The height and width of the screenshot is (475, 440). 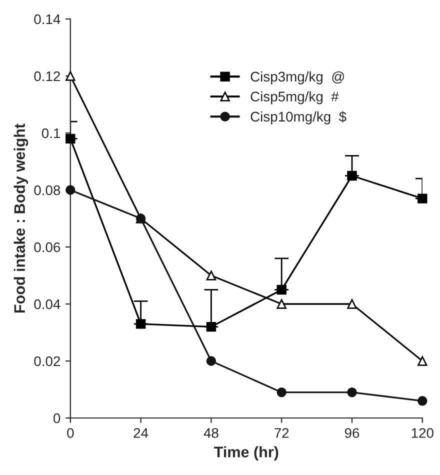 What do you see at coordinates (281, 433) in the screenshot?
I see `x-tick-label: 72` at bounding box center [281, 433].